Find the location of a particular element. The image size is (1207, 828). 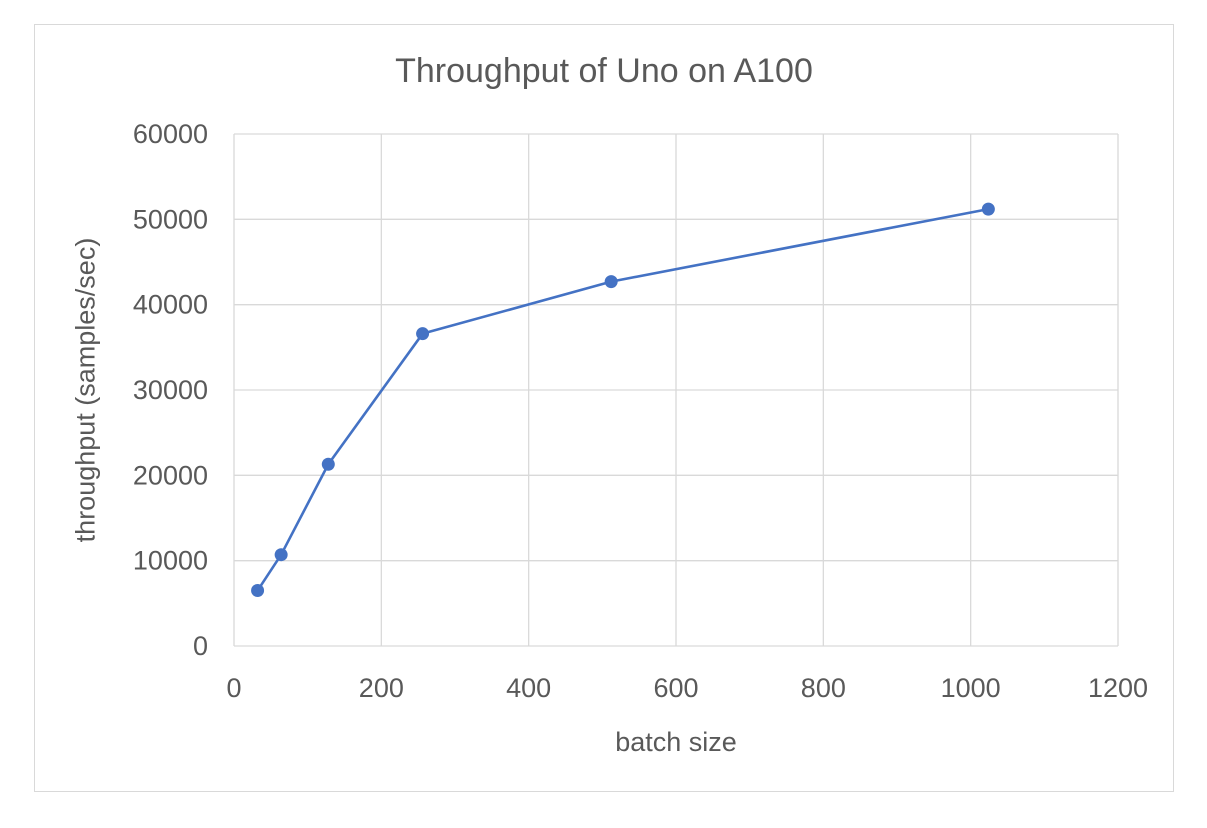

x-tick-label: 1200 is located at coordinates (1118, 688).